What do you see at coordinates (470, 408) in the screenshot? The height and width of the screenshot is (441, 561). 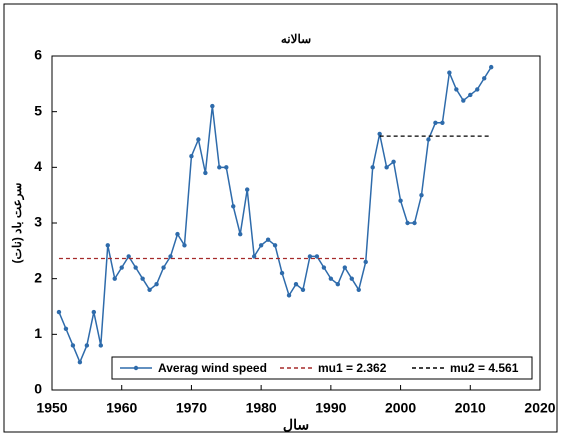 I see `x-tick-label: 2010` at bounding box center [470, 408].